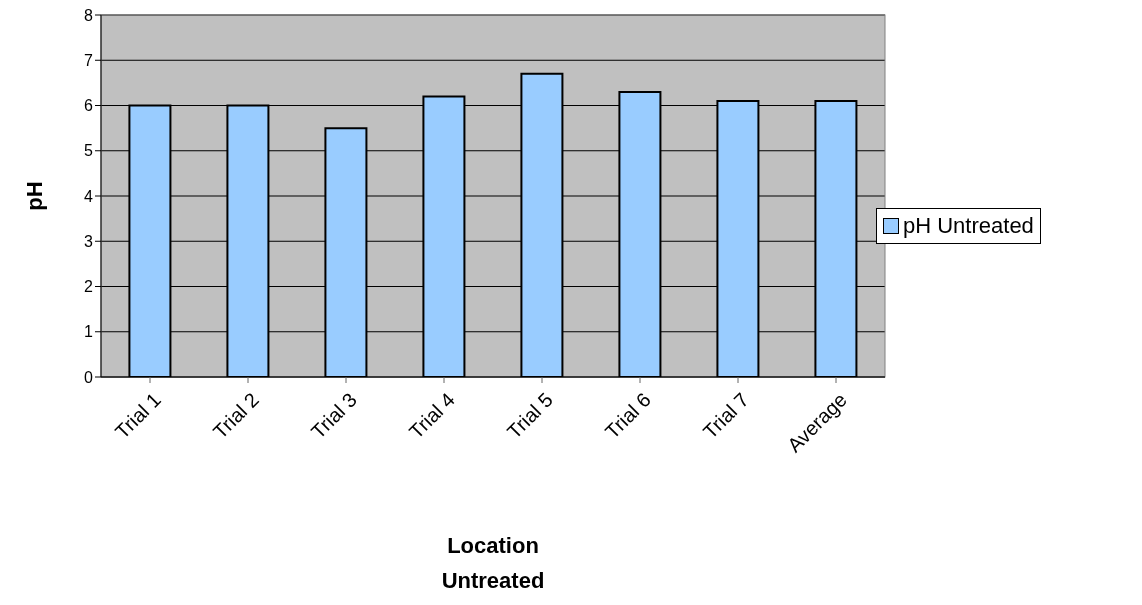 This screenshot has height=605, width=1142. I want to click on x-tick-label: Trial 6, so click(628, 415).